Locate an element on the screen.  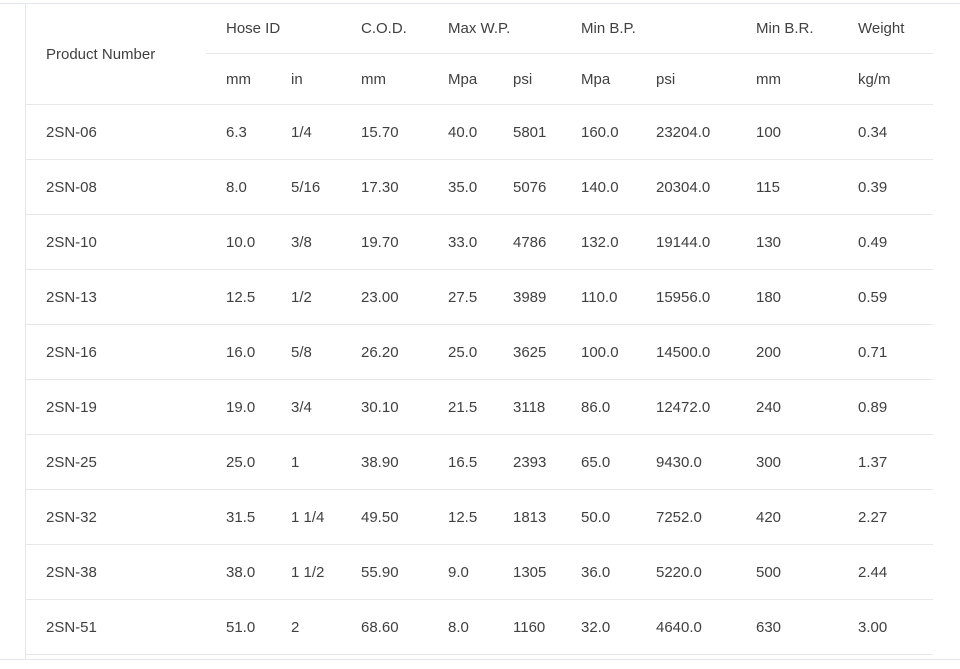
min-br-mm-cell: 240 is located at coordinates (787, 407).